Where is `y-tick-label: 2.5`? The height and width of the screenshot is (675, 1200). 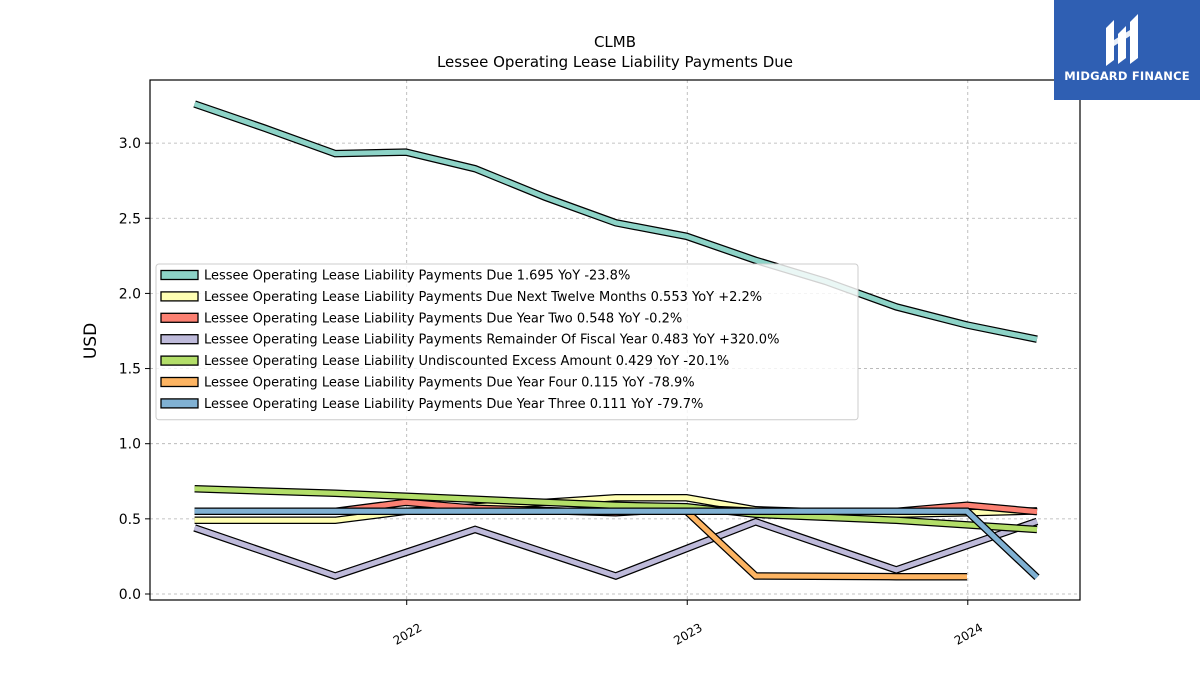
y-tick-label: 2.5 is located at coordinates (130, 219).